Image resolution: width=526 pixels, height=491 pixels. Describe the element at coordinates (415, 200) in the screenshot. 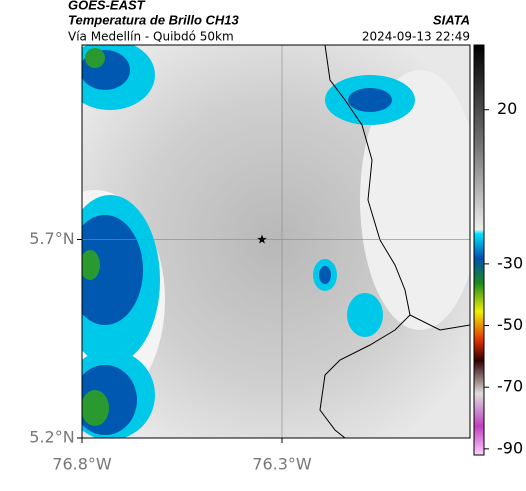

I see `cloud-free-area` at that location.